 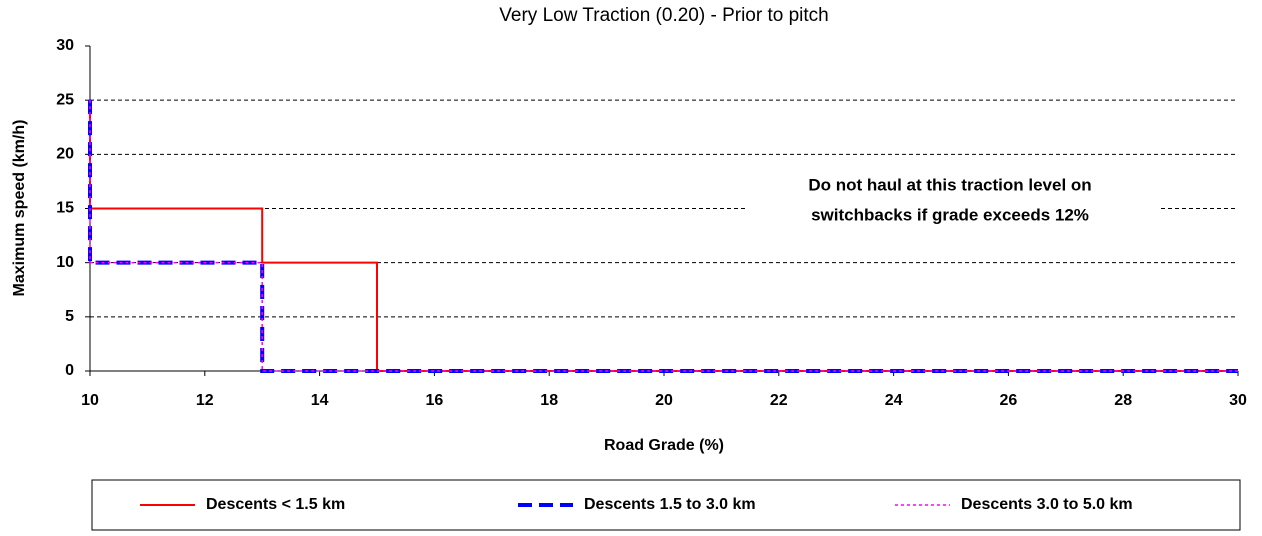 What do you see at coordinates (1009, 400) in the screenshot?
I see `x-tick-label: 26` at bounding box center [1009, 400].